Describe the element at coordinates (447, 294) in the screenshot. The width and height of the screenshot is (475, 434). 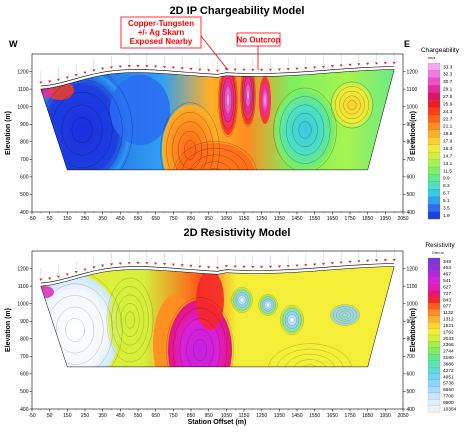
I see `legend-value: 727` at that location.